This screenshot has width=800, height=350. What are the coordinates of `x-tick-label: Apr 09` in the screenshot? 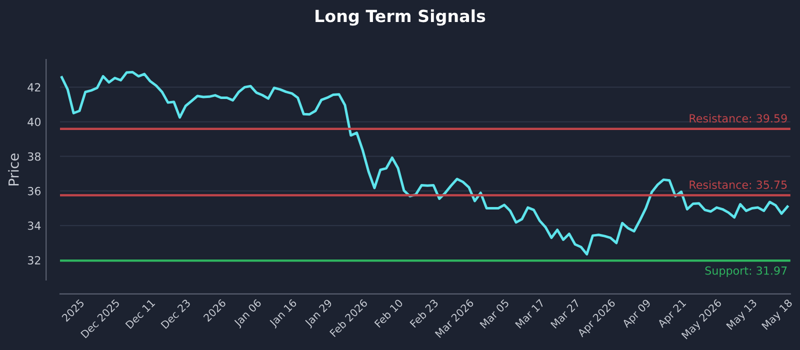 It's located at (637, 314).